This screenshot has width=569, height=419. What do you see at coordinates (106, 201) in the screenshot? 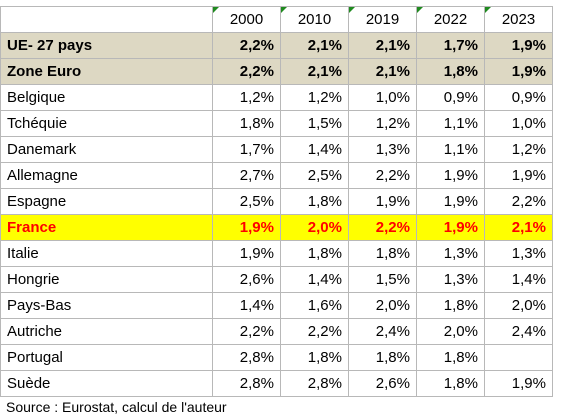
I see `country-cell: Espagne` at bounding box center [106, 201].